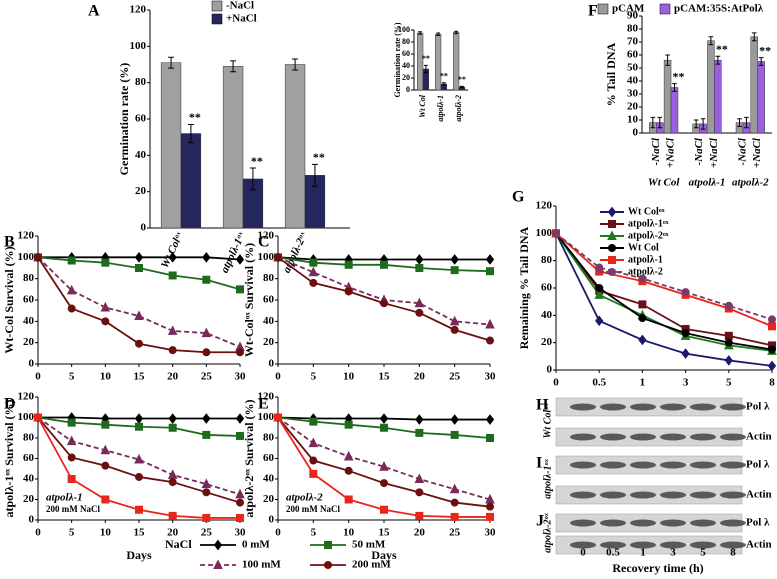  What do you see at coordinates (26, 417) in the screenshot?
I see `y-tick-label: 100` at bounding box center [26, 417].